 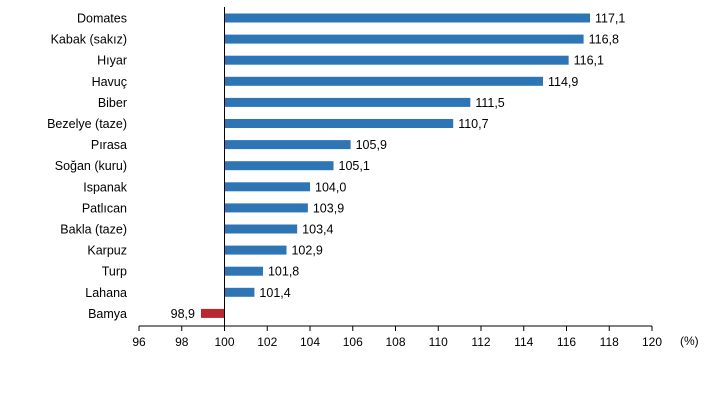 I want to click on category-label-patlican: Patlıcan, so click(x=104, y=208).